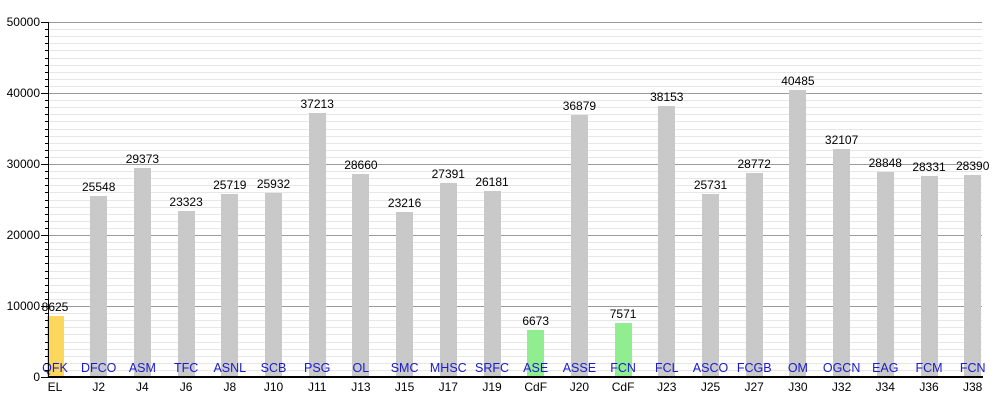 This screenshot has height=400, width=1000. I want to click on y-tick-label: 10000, so click(23, 306).